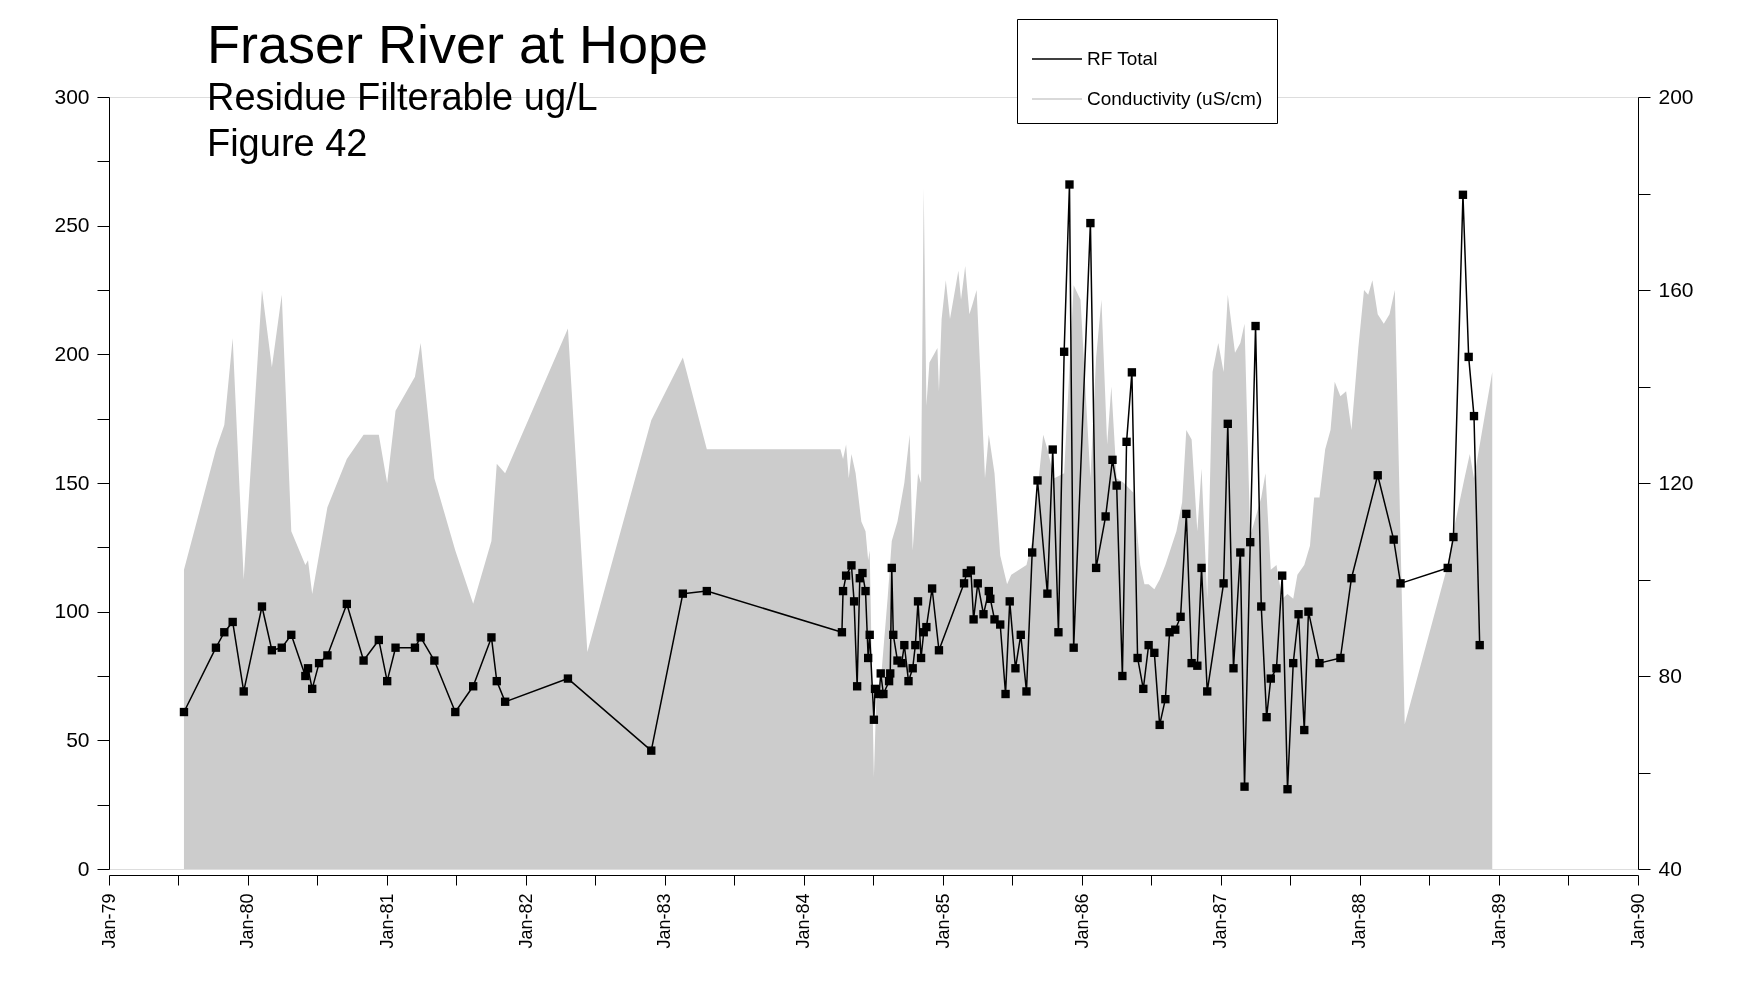 This screenshot has height=1005, width=1741. I want to click on x-tick-label: Jan-86, so click(1081, 921).